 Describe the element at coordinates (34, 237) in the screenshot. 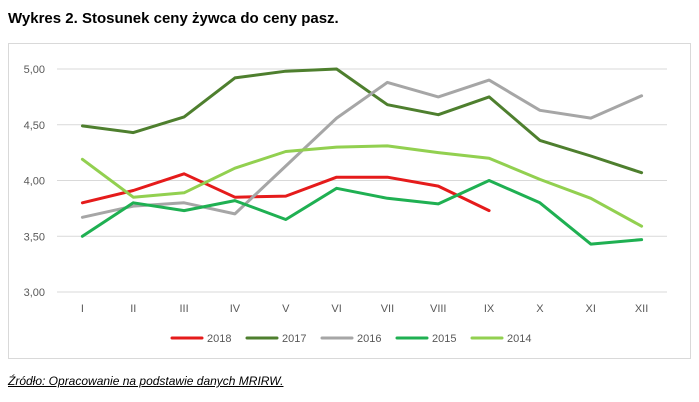

I see `y-tick-label: 3,50` at that location.